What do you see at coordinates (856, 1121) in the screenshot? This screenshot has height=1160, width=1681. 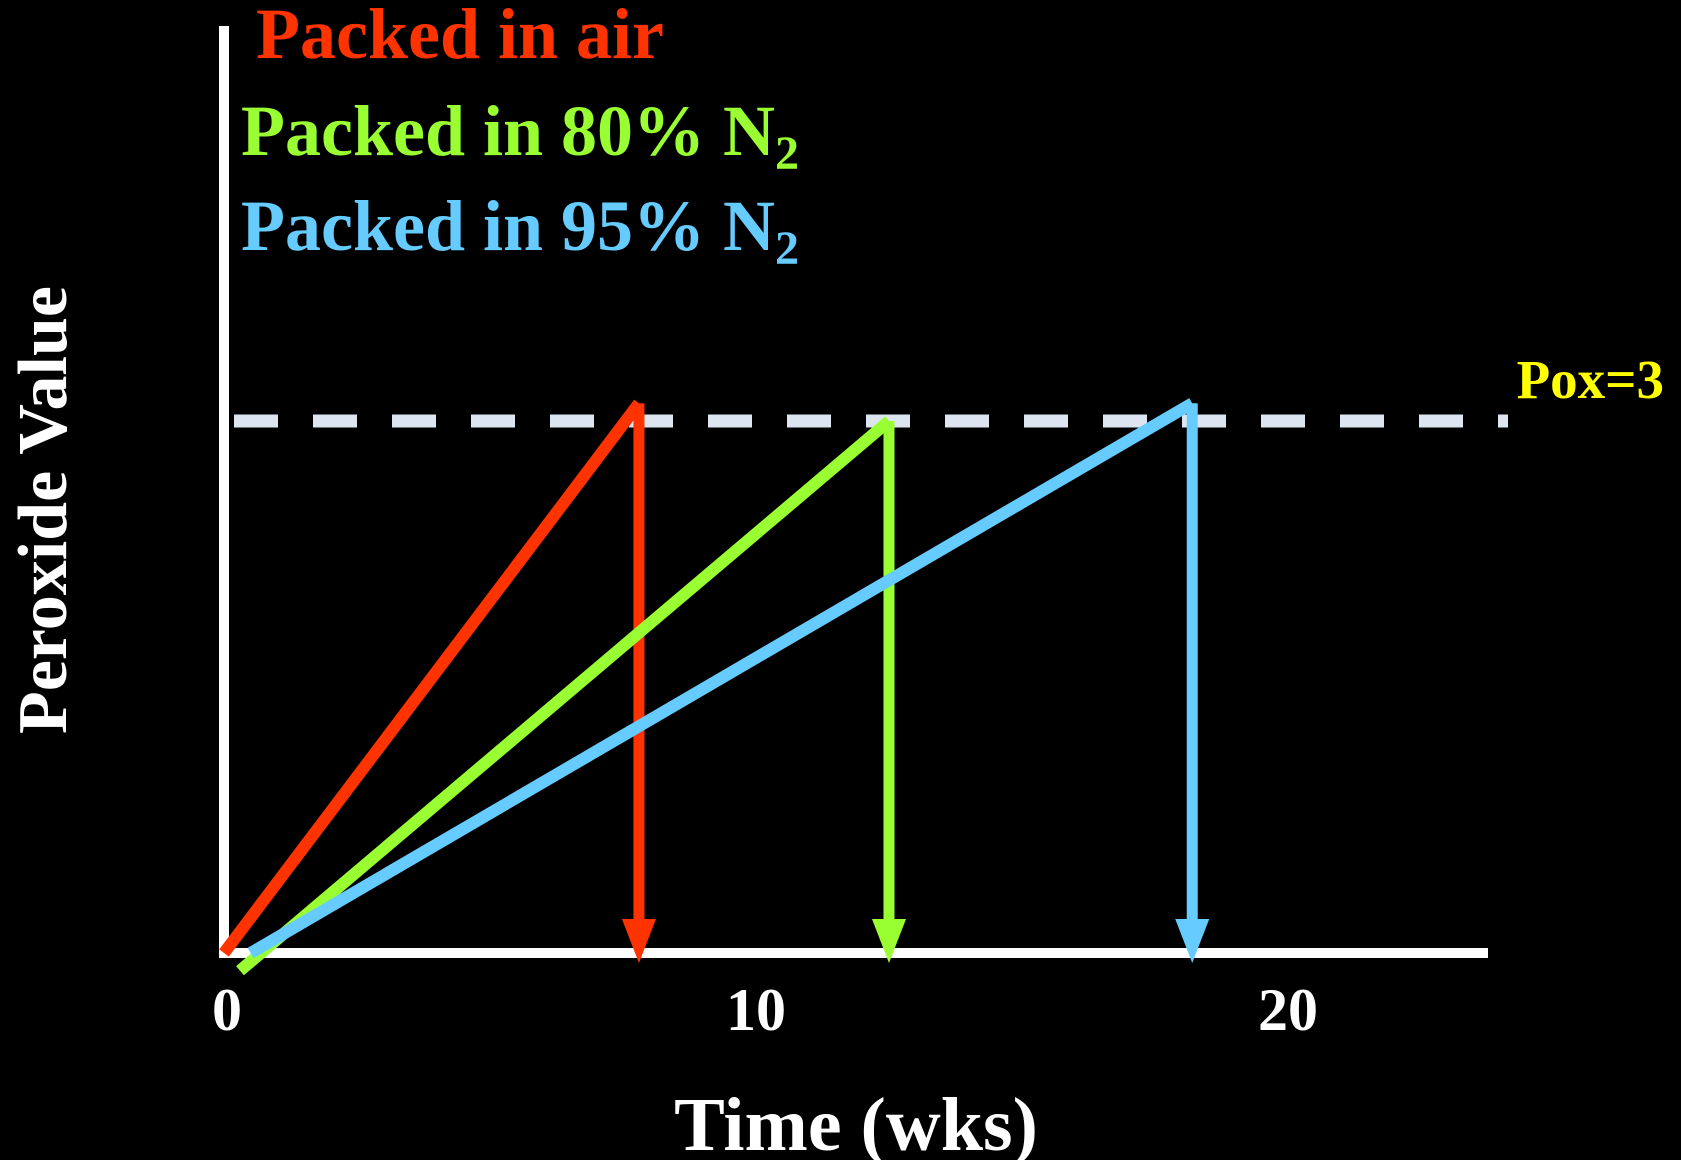 I see `x-axis-title: Time (wks)` at bounding box center [856, 1121].